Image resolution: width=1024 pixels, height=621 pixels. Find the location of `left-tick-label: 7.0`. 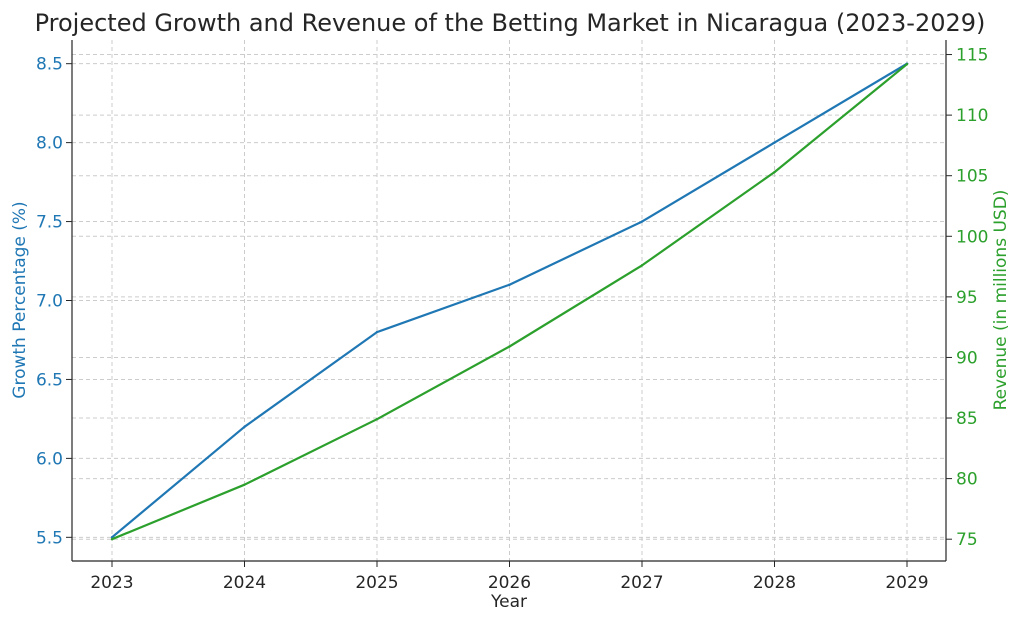

left-tick-label: 7.0 is located at coordinates (49, 302).